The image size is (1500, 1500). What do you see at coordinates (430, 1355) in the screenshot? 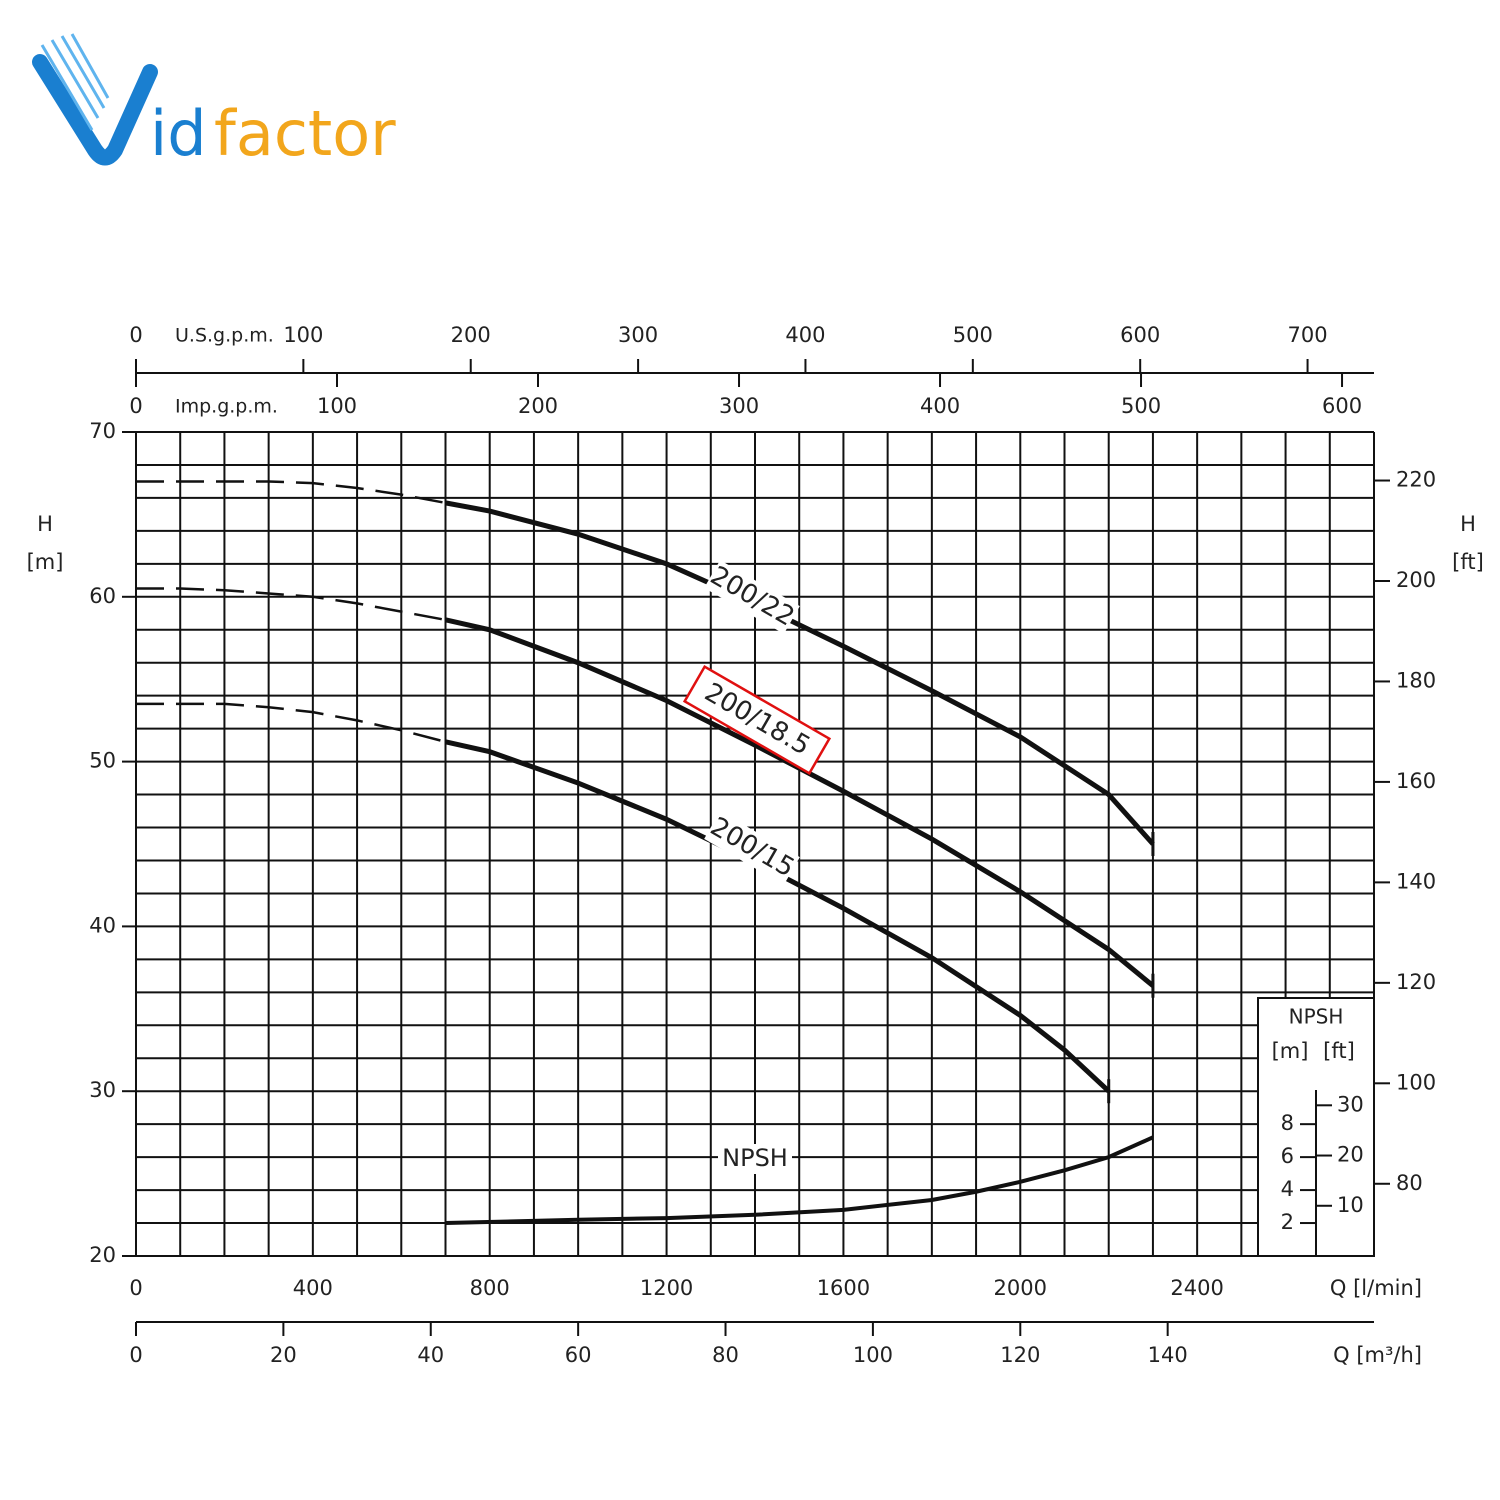
I see `x2-tick-label: 40` at bounding box center [430, 1355].